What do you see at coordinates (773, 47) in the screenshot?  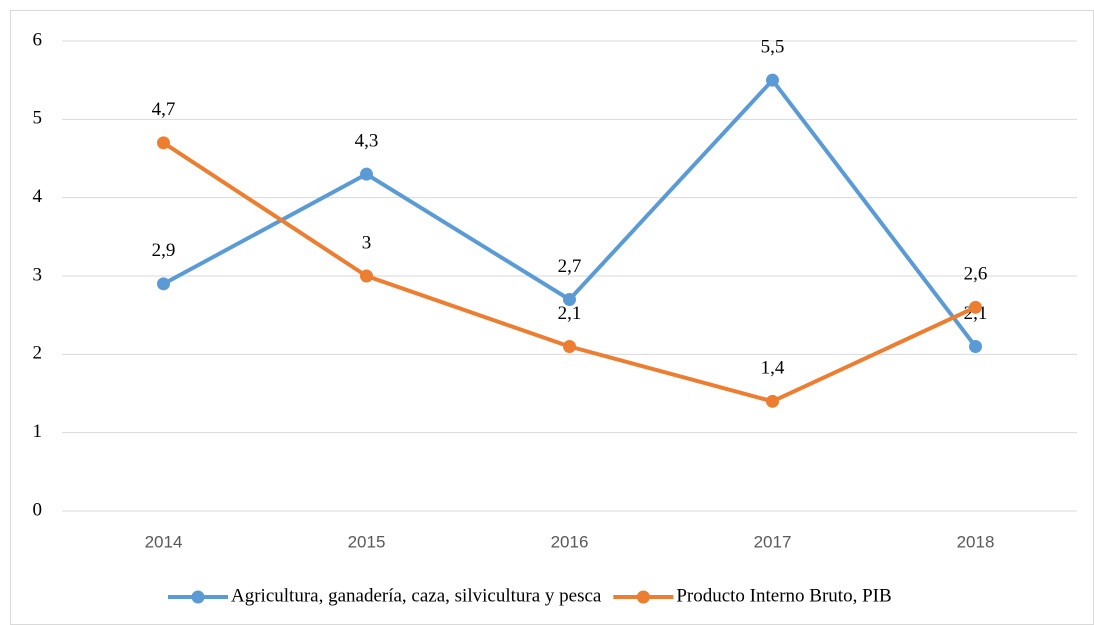 I see `data-label: 5,5` at bounding box center [773, 47].